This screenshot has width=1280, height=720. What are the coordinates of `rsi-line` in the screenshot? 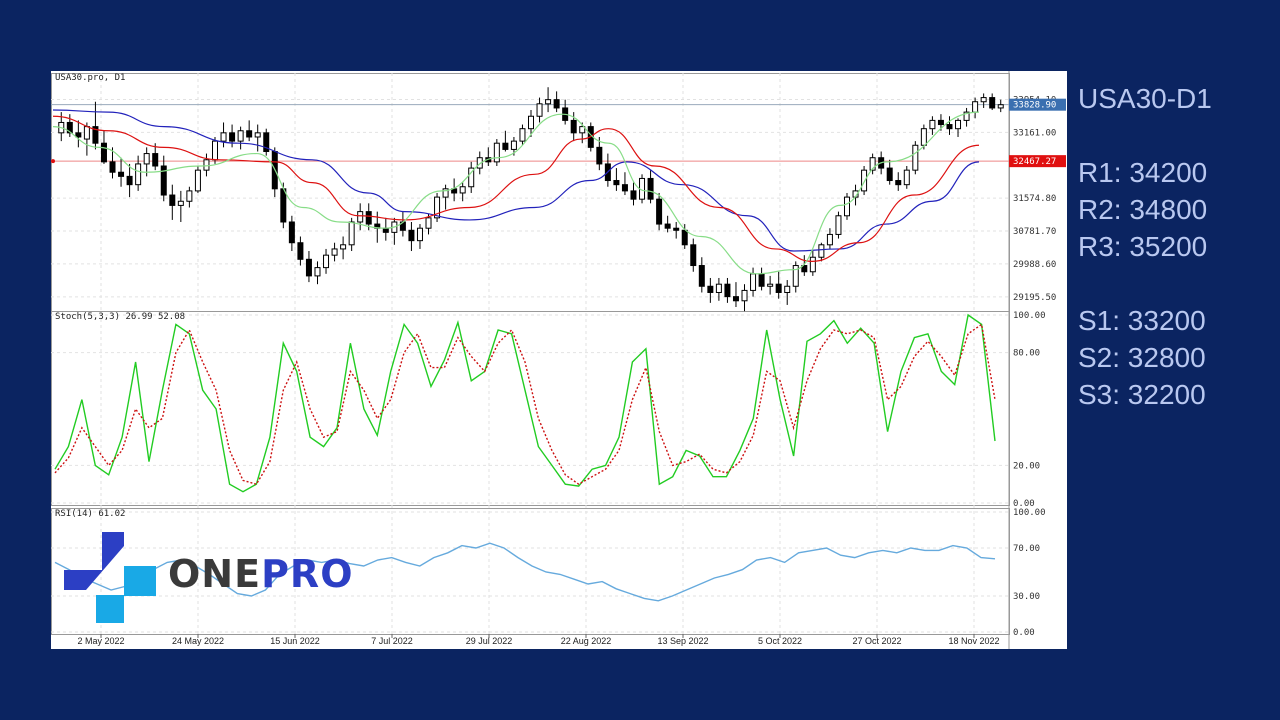 It's located at (525, 572).